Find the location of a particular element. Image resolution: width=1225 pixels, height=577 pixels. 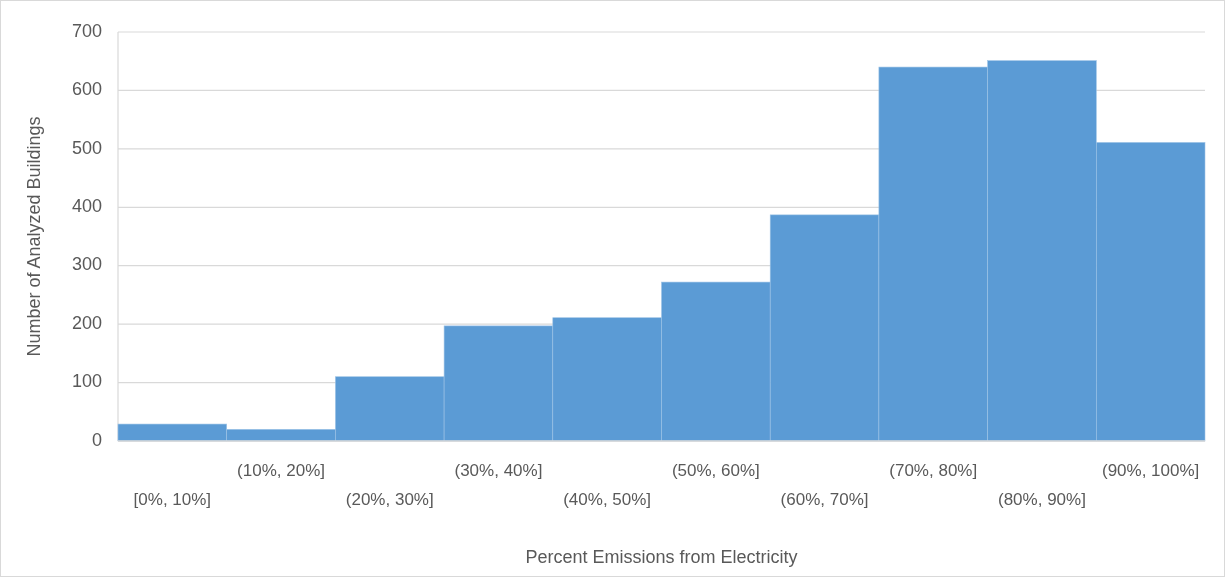

y-axis-title: Number of Analyzed Buildings is located at coordinates (34, 236).